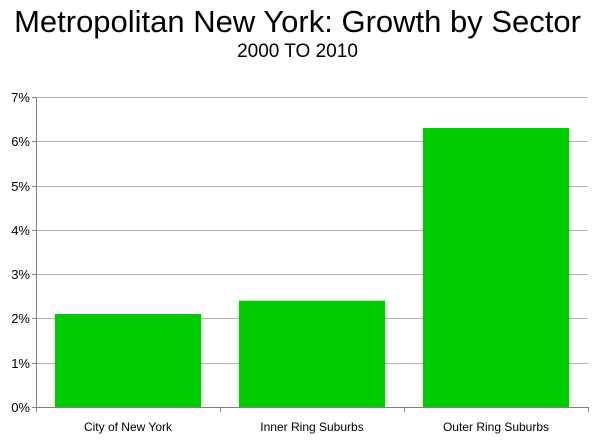 The height and width of the screenshot is (442, 595). What do you see at coordinates (20, 407) in the screenshot?
I see `y-tick-label: 0%` at bounding box center [20, 407].